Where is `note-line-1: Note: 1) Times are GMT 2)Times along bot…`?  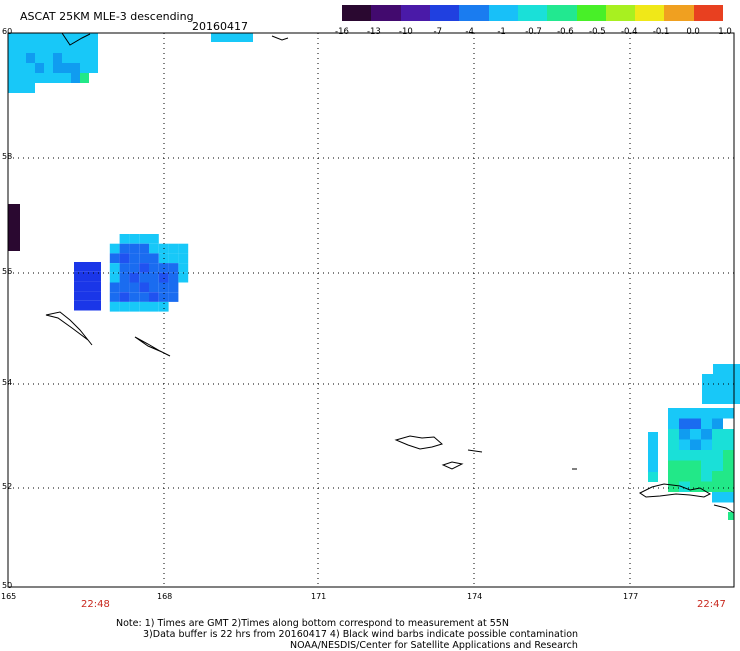
note-line-1: Note: 1) Times are GMT 2)Times along bot… is located at coordinates (312, 623).